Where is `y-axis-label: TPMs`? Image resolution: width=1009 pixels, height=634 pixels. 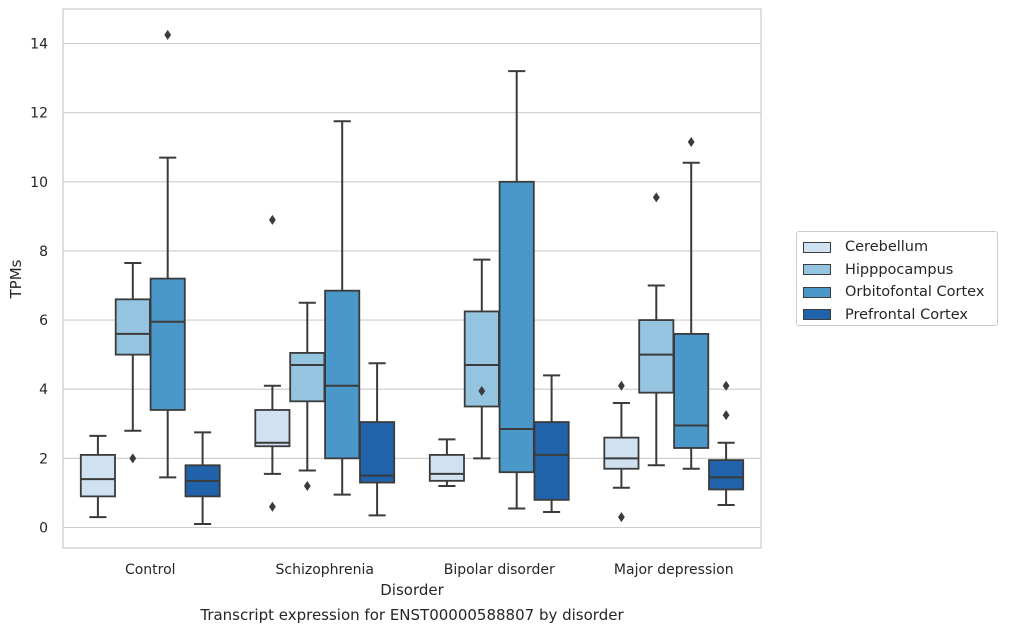
y-axis-label: TPMs is located at coordinates (16, 279).